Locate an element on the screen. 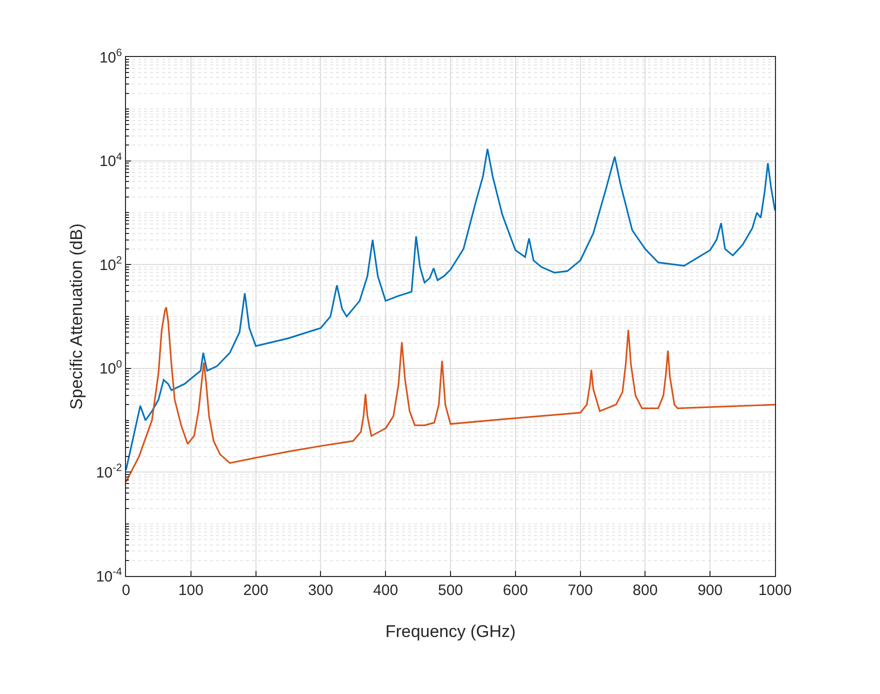 The width and height of the screenshot is (880, 694). x-tick-label: 900 is located at coordinates (710, 590).